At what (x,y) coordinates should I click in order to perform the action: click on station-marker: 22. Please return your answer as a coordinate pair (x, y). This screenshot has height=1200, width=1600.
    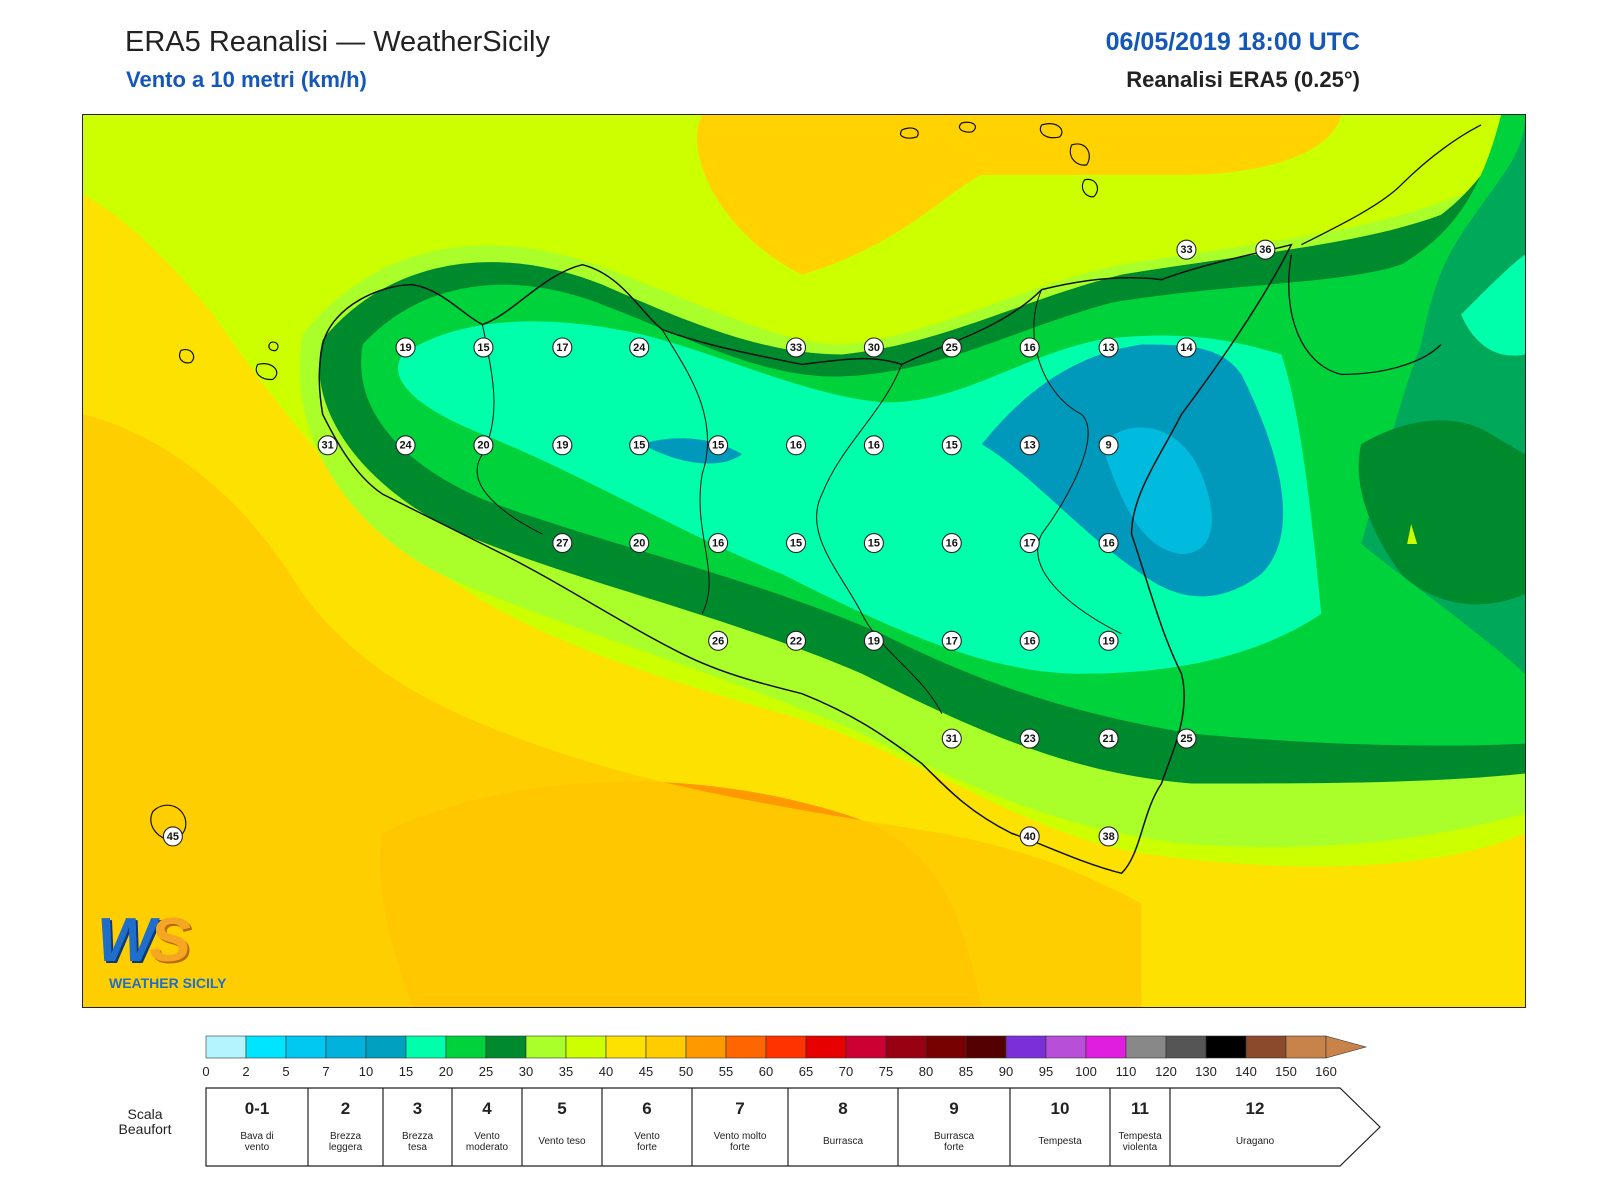
    Looking at the image, I should click on (796, 640).